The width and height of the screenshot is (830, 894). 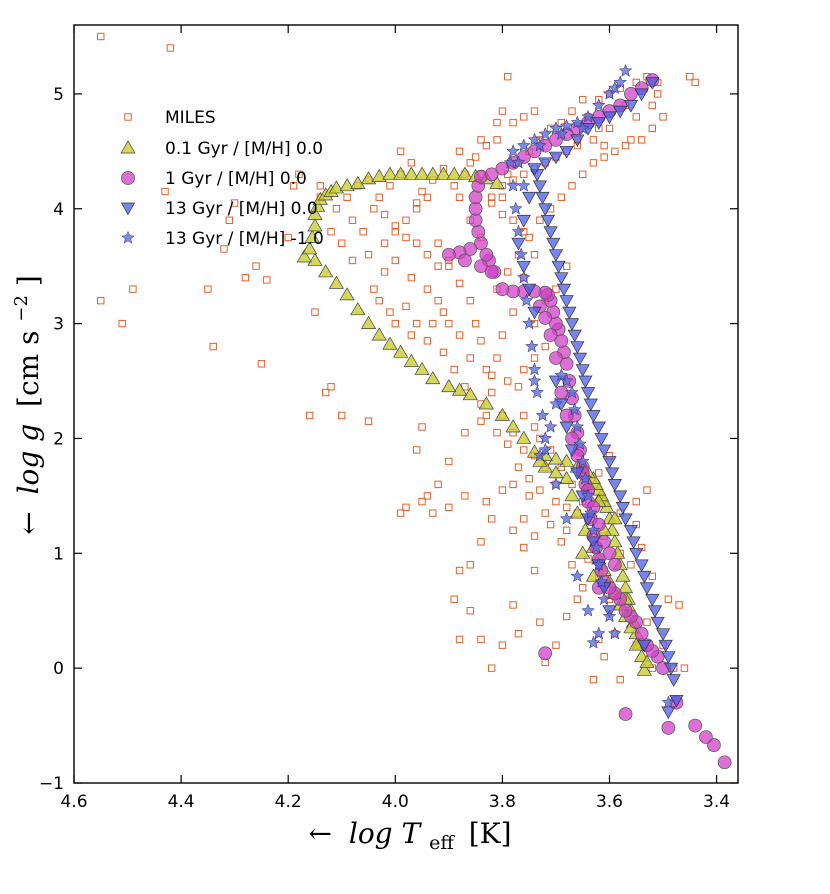 I want to click on legend-item: 13 Gyr / [M/H] 0.0, so click(x=219, y=209).